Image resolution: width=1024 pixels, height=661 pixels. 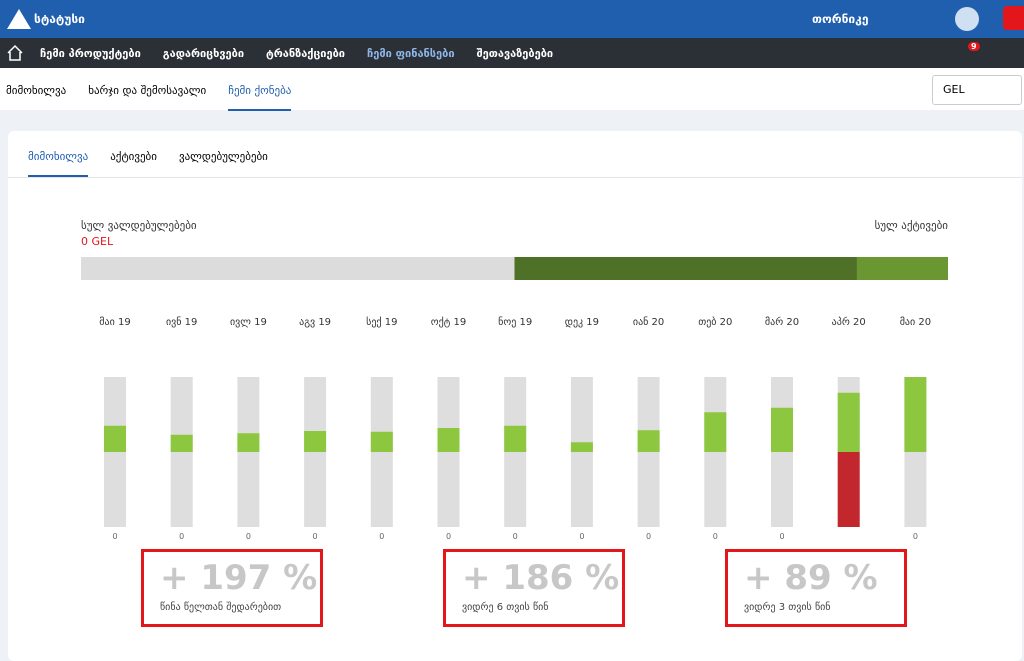 What do you see at coordinates (203, 53) in the screenshot?
I see `nav-item: გადარიცხვები` at bounding box center [203, 53].